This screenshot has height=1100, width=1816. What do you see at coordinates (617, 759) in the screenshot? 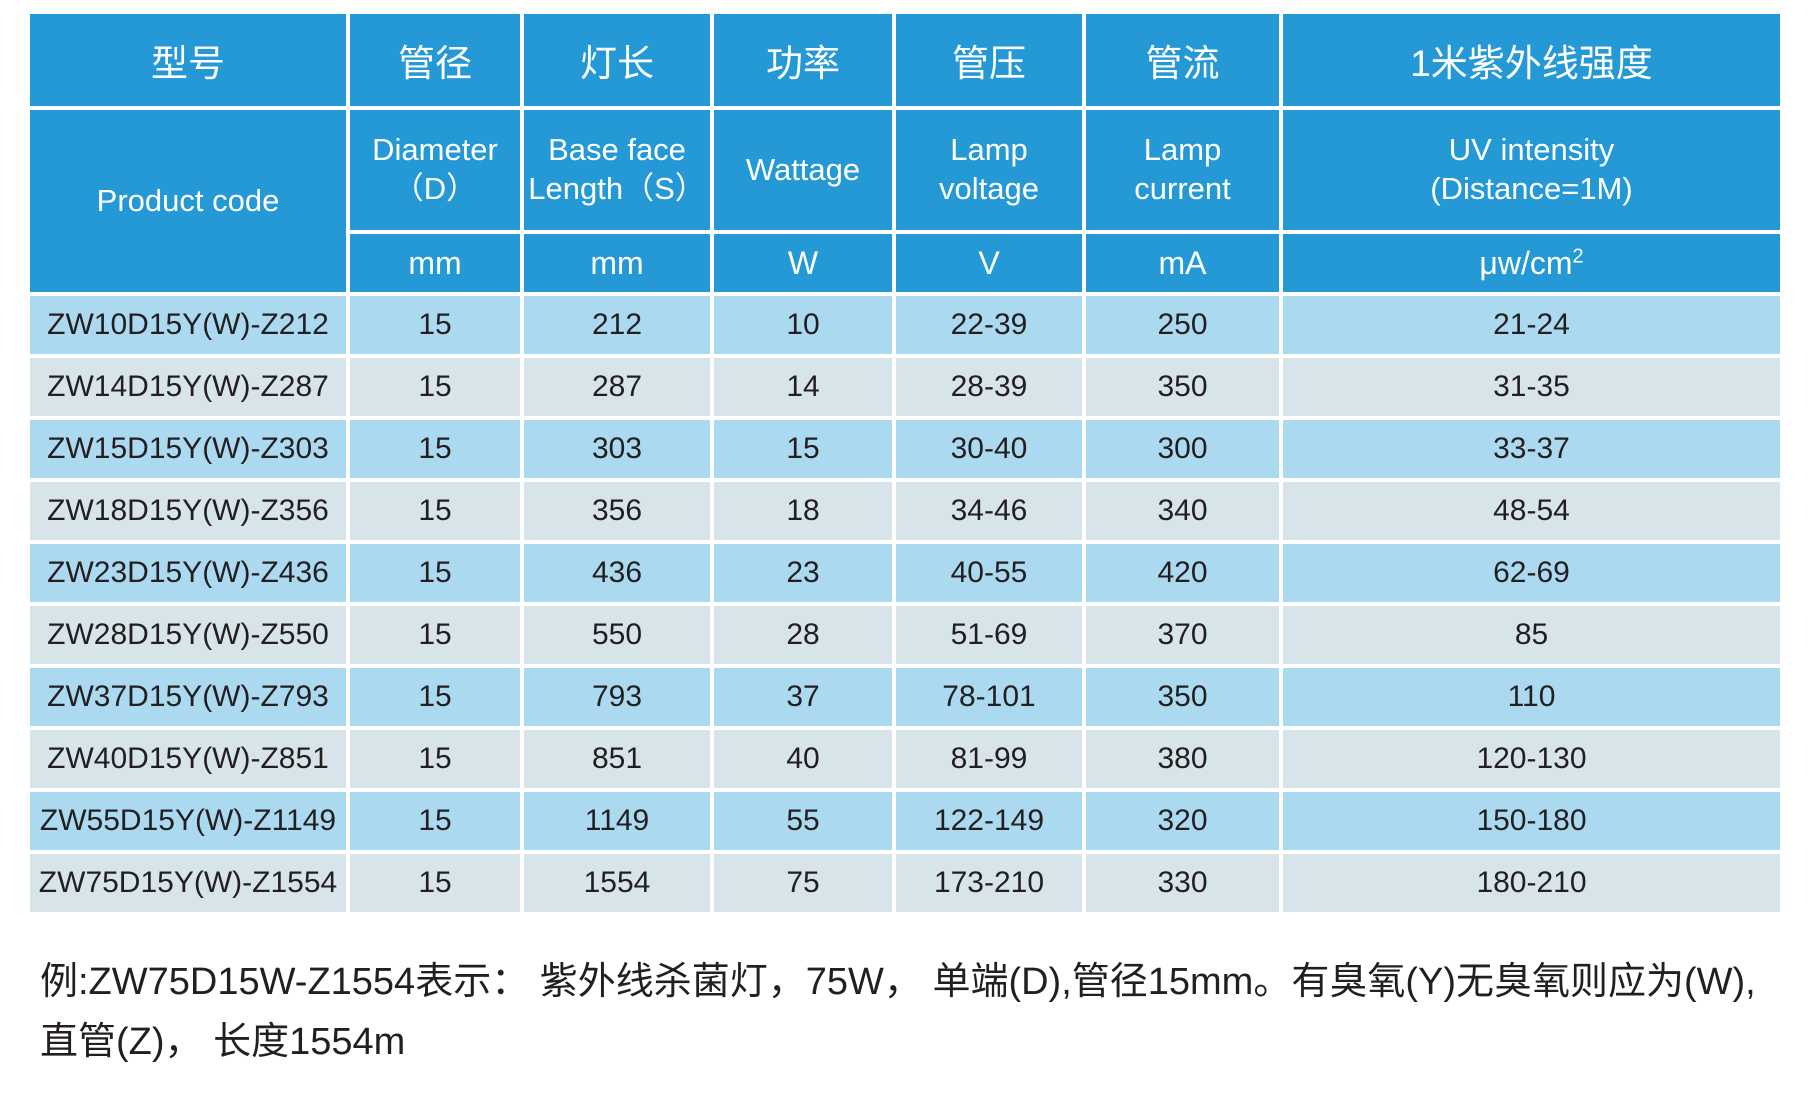
I see `cell-length: 851` at bounding box center [617, 759].